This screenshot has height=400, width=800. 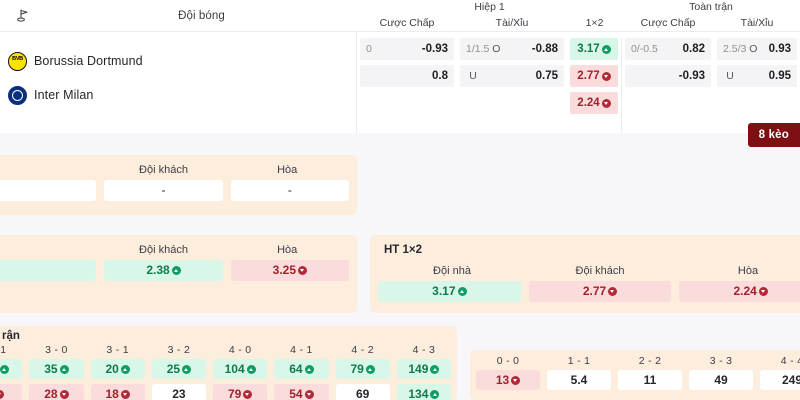 I want to click on odds-value: 49, so click(x=721, y=380).